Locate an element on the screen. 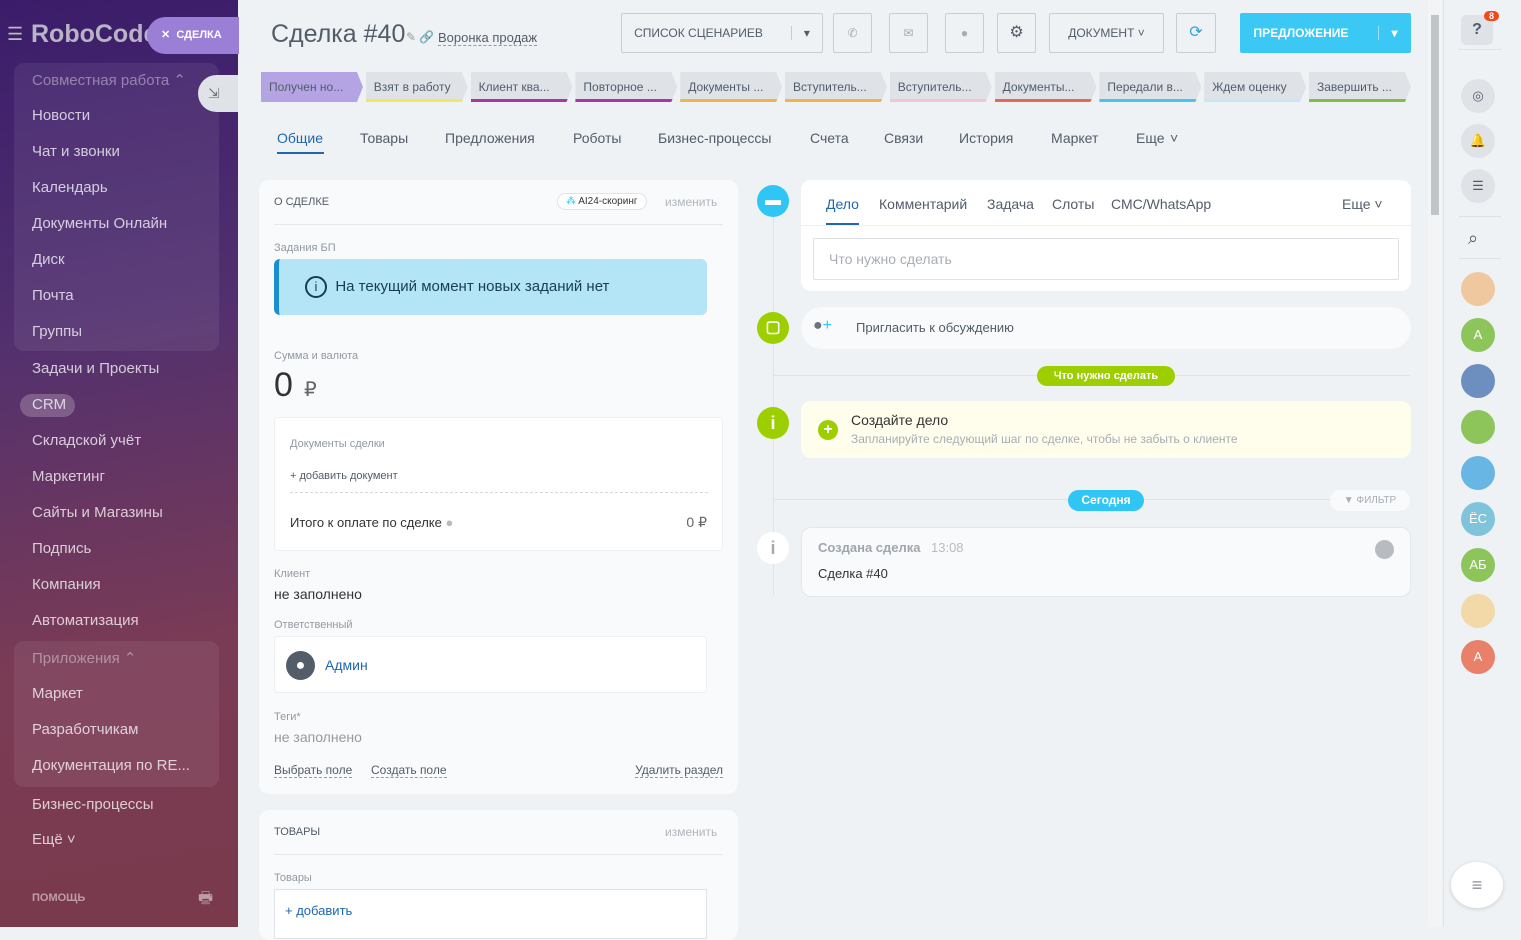  sum-value: 0 is located at coordinates (283, 385).